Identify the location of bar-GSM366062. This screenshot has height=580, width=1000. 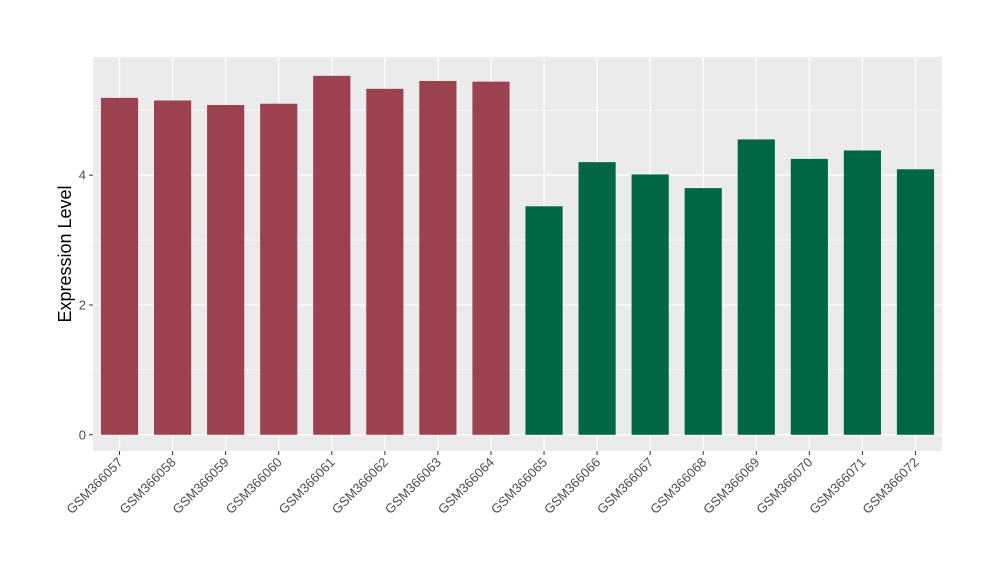
(385, 261).